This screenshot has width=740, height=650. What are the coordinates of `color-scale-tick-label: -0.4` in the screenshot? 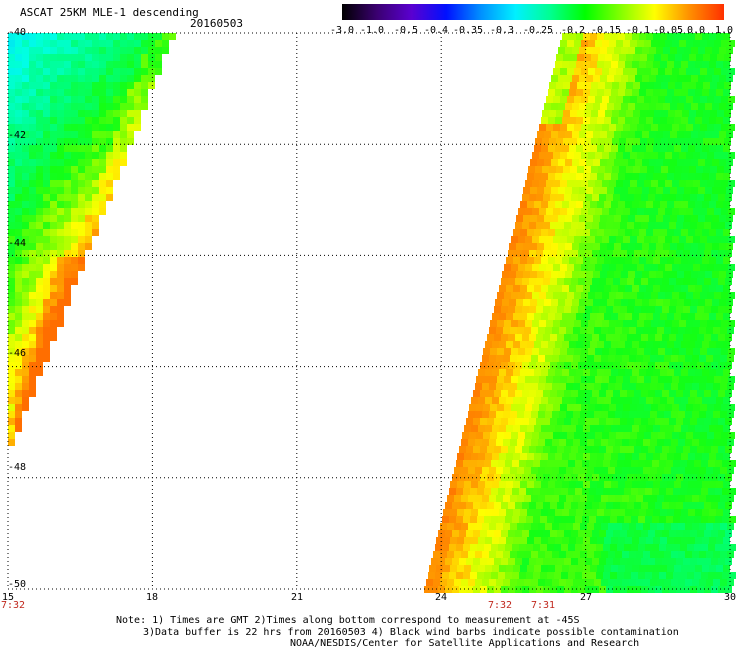 It's located at (436, 30).